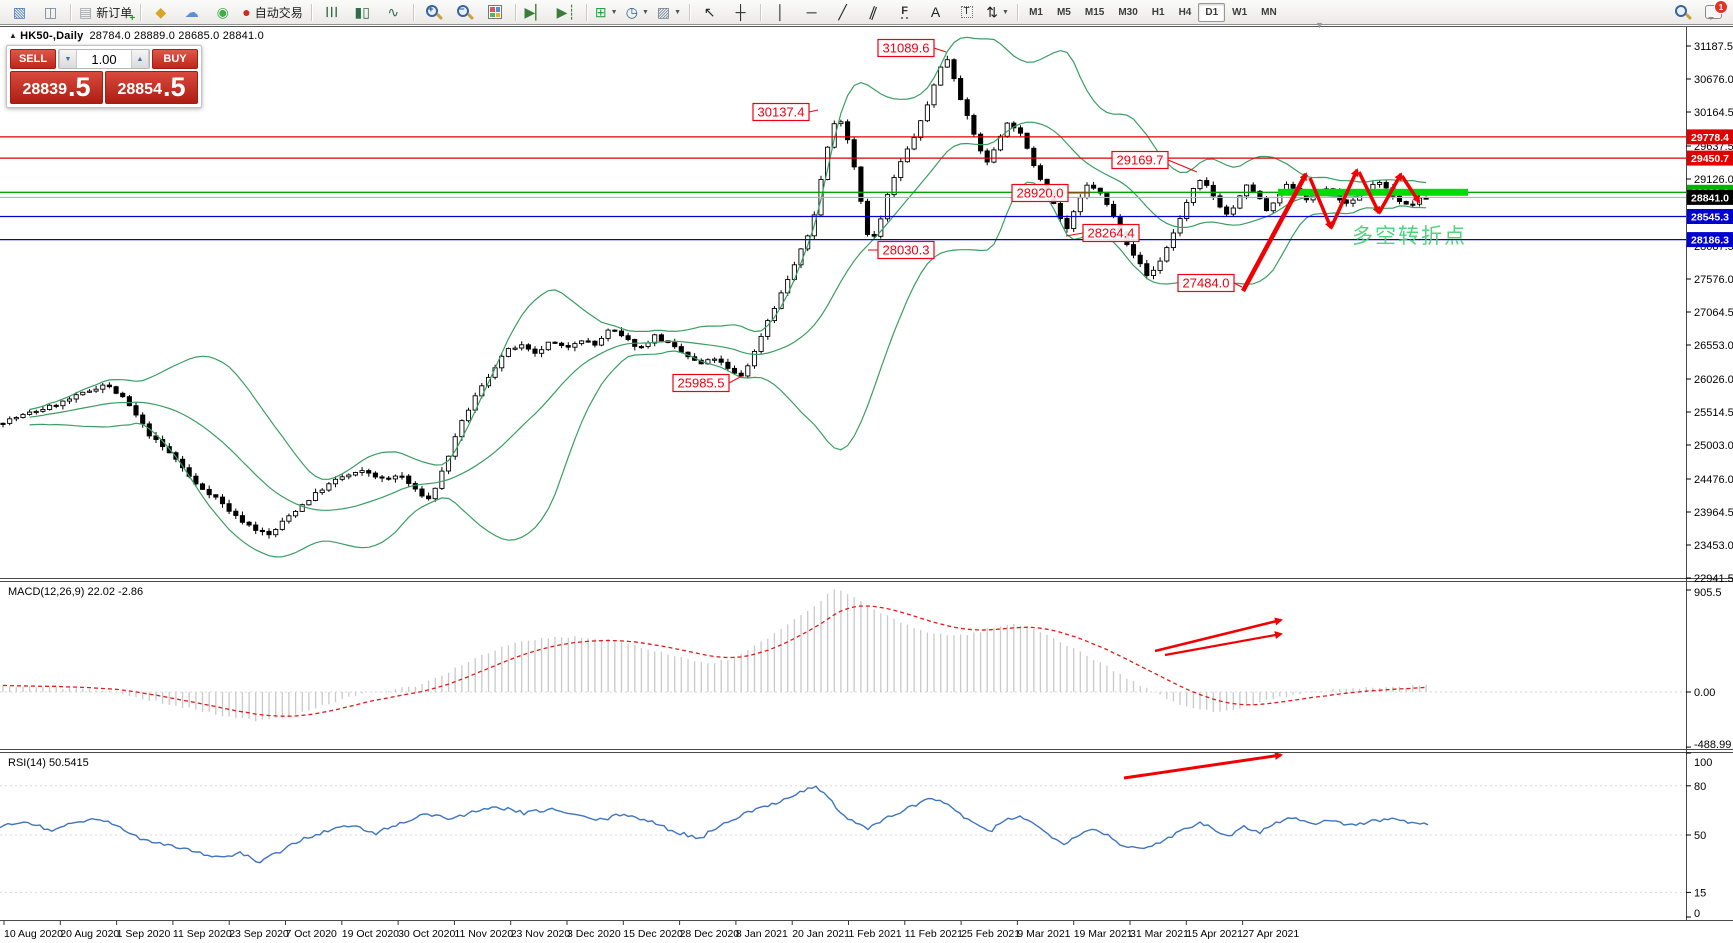 Image resolution: width=1733 pixels, height=943 pixels. Describe the element at coordinates (701, 383) in the screenshot. I see `svg-text: 25985.5` at that location.